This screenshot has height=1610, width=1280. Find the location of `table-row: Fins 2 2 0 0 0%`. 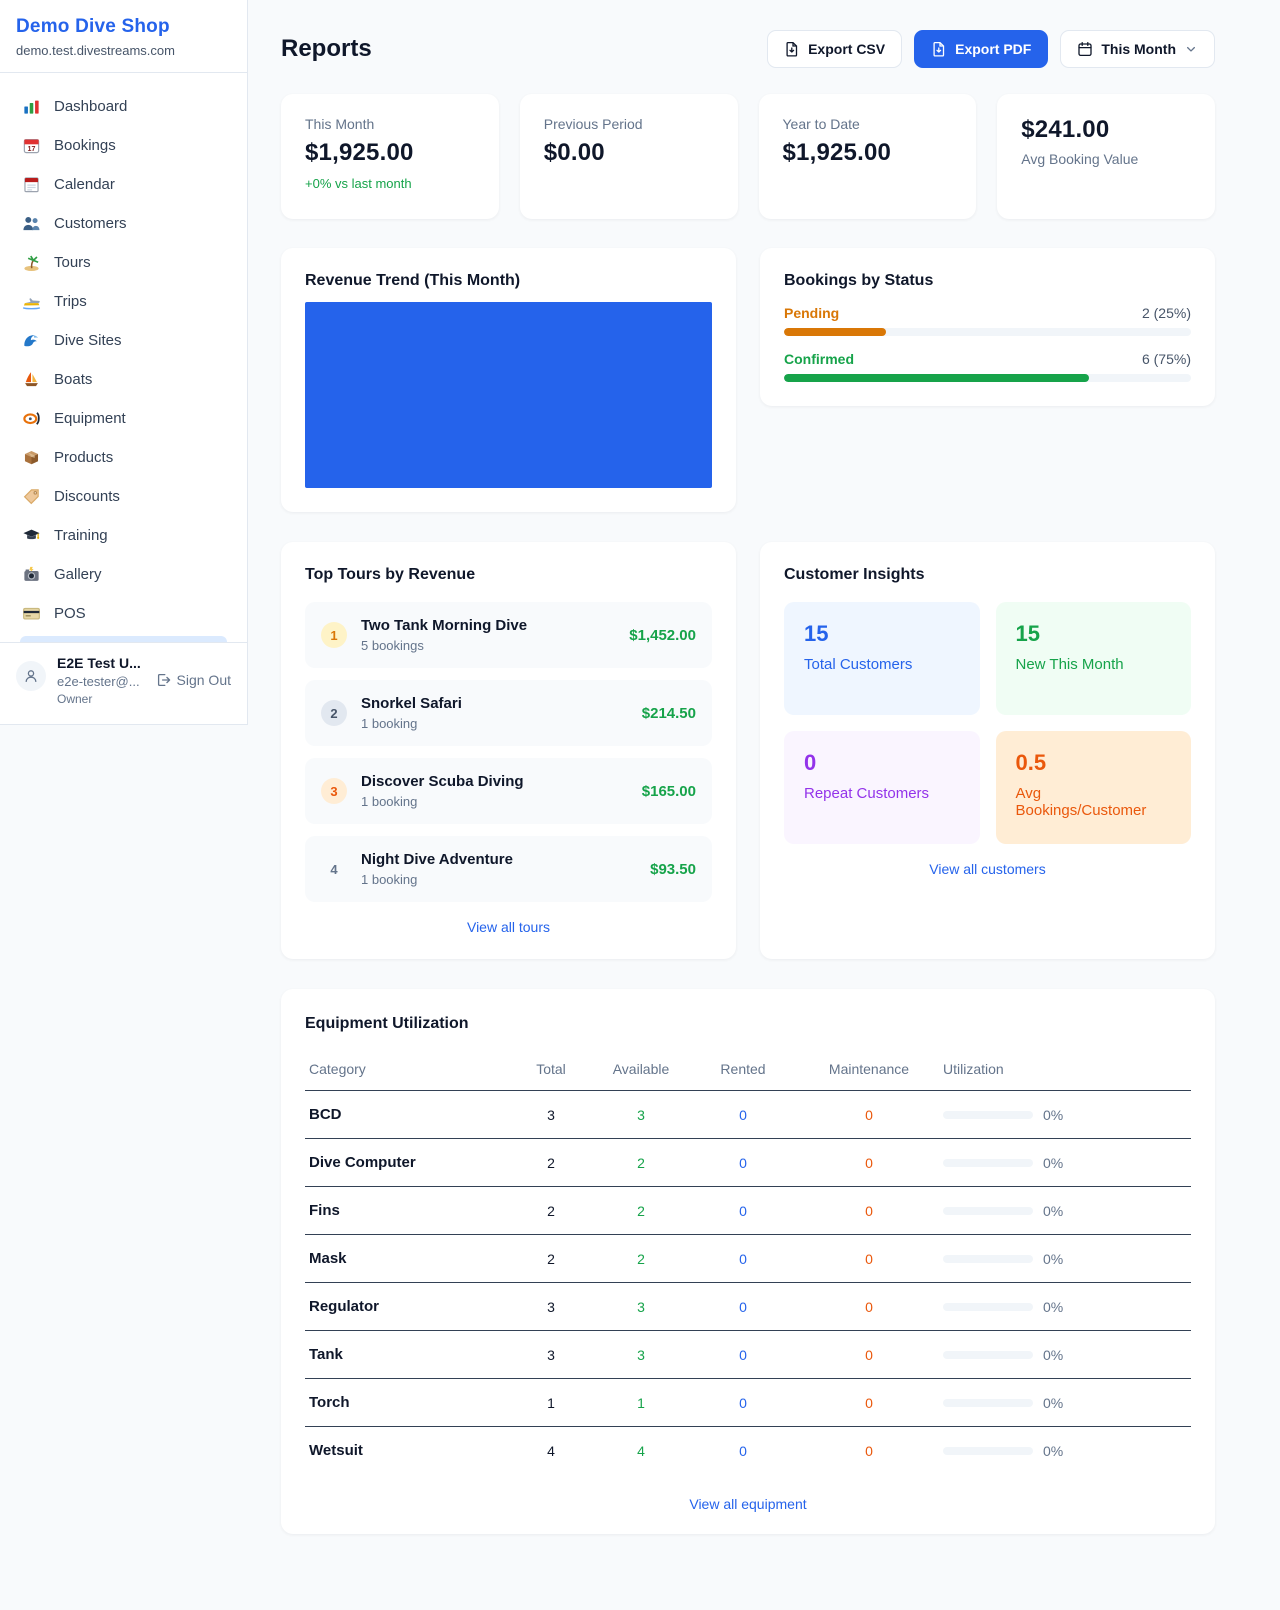

table-row: Fins 2 2 0 0 0% is located at coordinates (748, 1210).